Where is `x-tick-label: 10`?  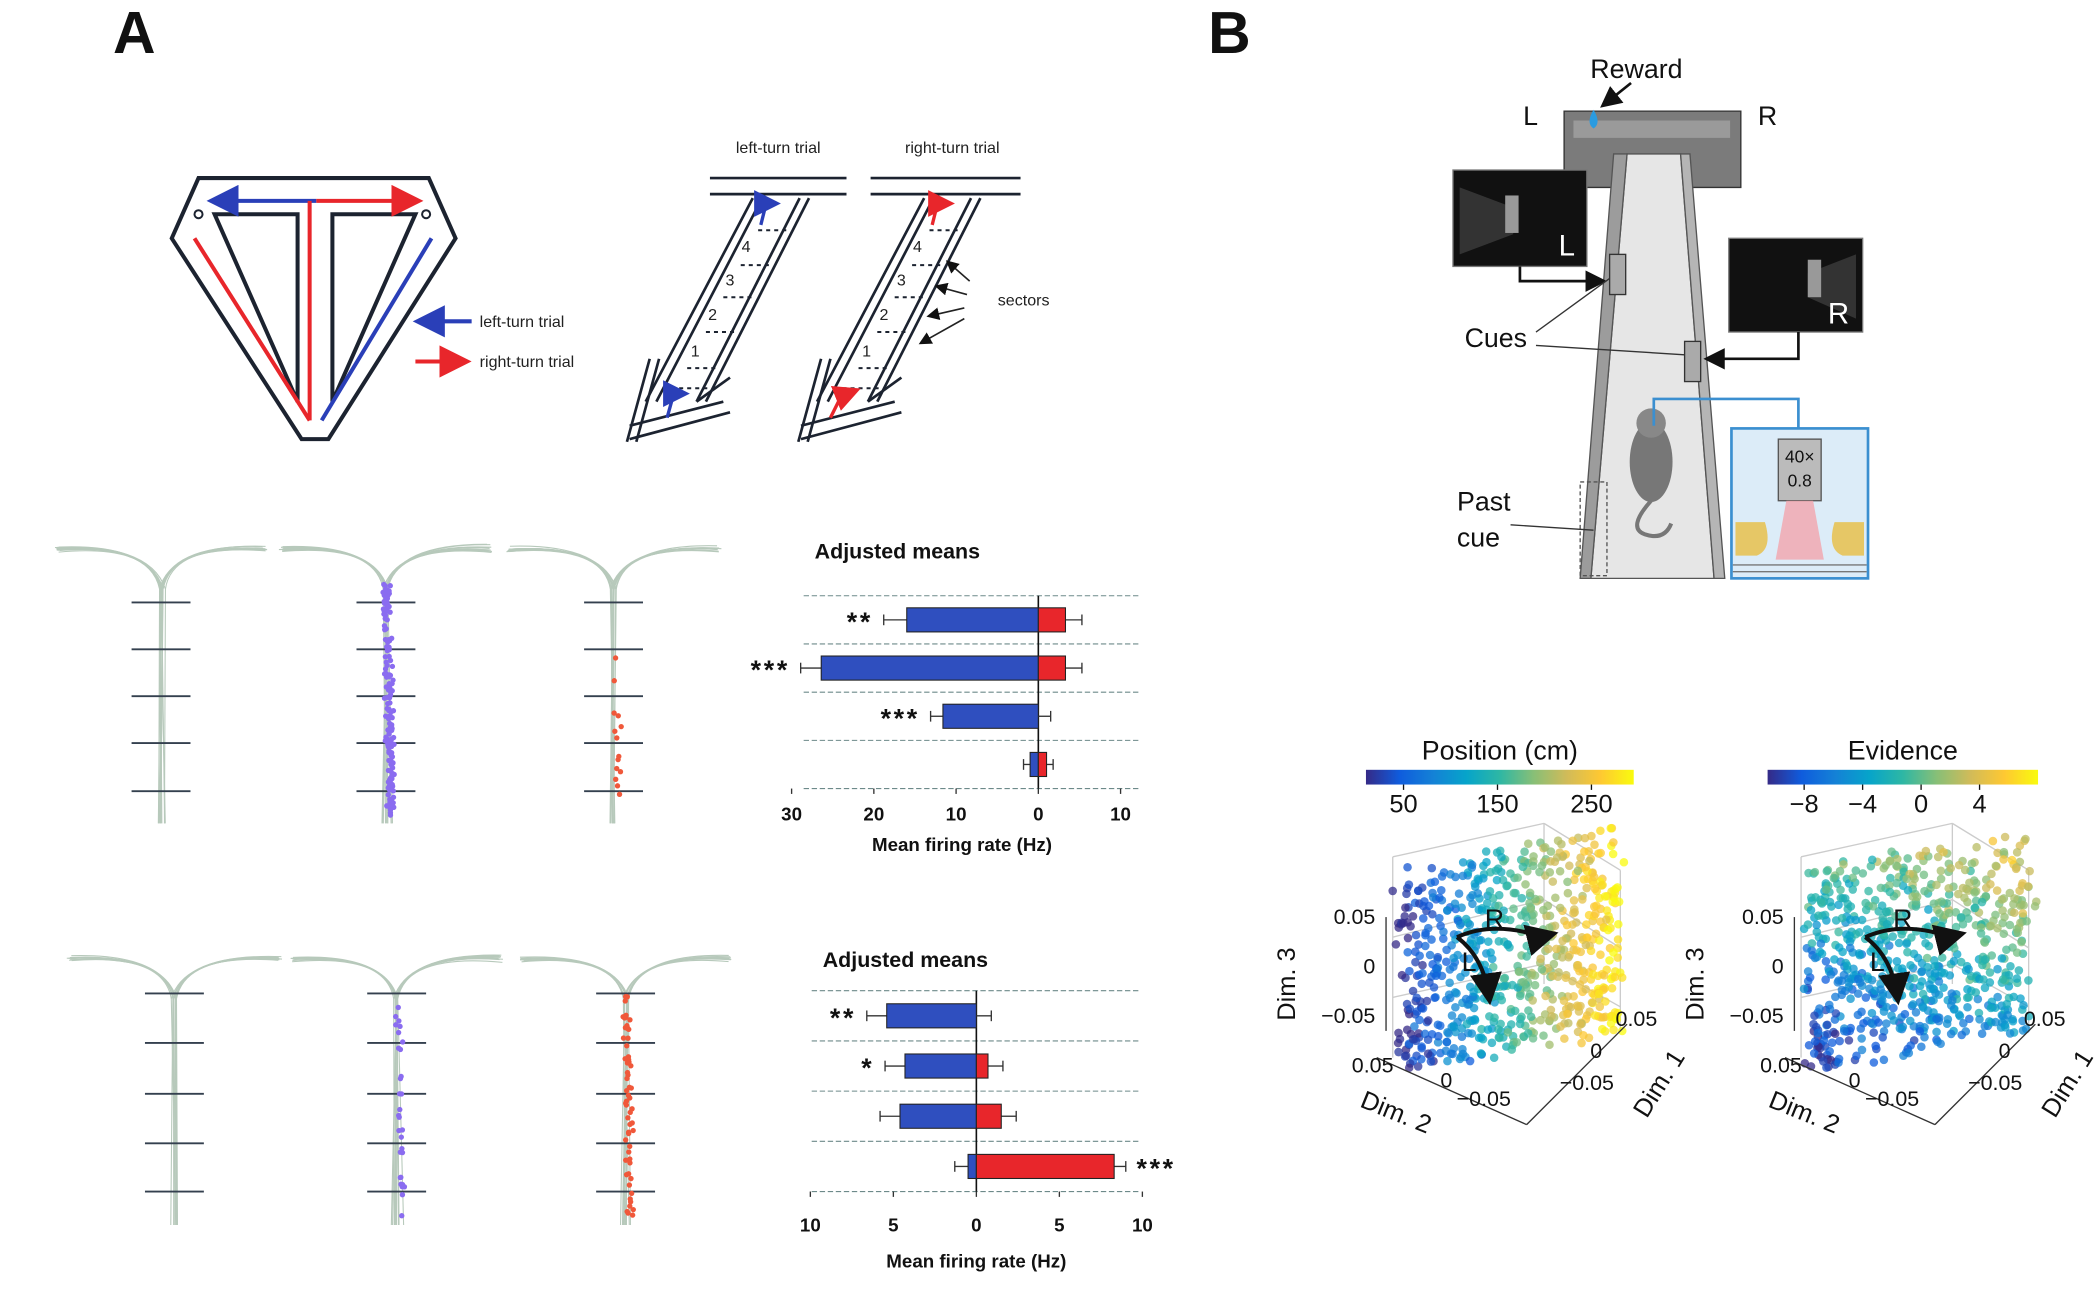
x-tick-label: 10 is located at coordinates (1142, 1224).